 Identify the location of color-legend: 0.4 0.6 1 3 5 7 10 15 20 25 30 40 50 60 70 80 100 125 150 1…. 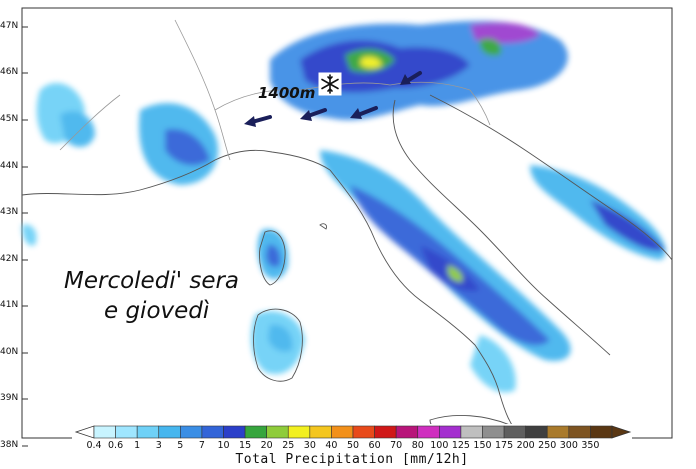
(352, 446).